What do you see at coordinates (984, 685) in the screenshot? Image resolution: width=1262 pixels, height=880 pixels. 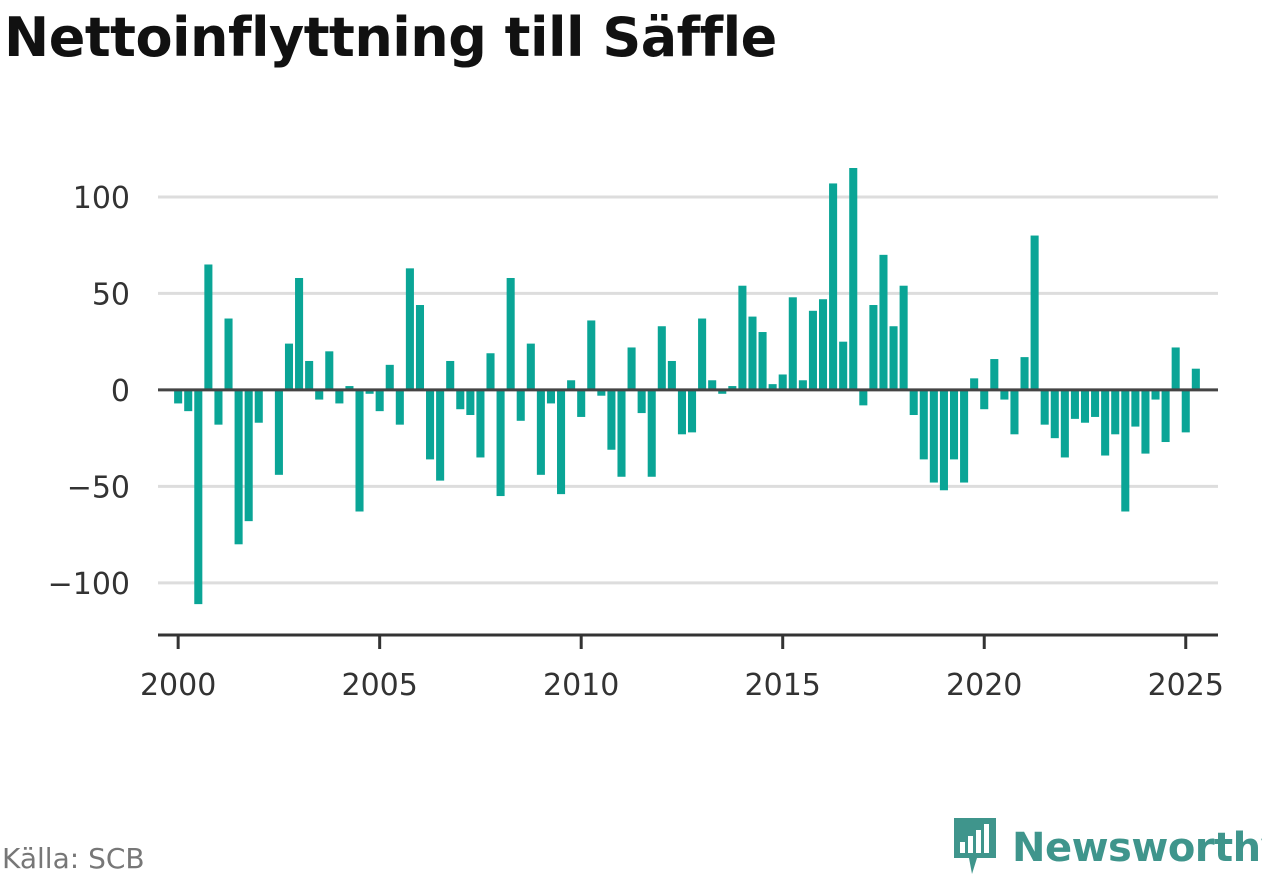 I see `x-tick-label: 2020` at bounding box center [984, 685].